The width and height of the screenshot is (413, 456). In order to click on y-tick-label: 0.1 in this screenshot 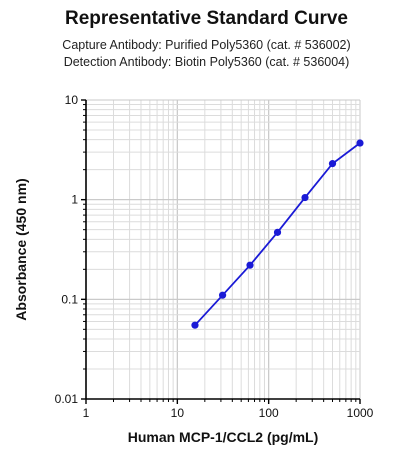, I will do `click(69, 299)`.